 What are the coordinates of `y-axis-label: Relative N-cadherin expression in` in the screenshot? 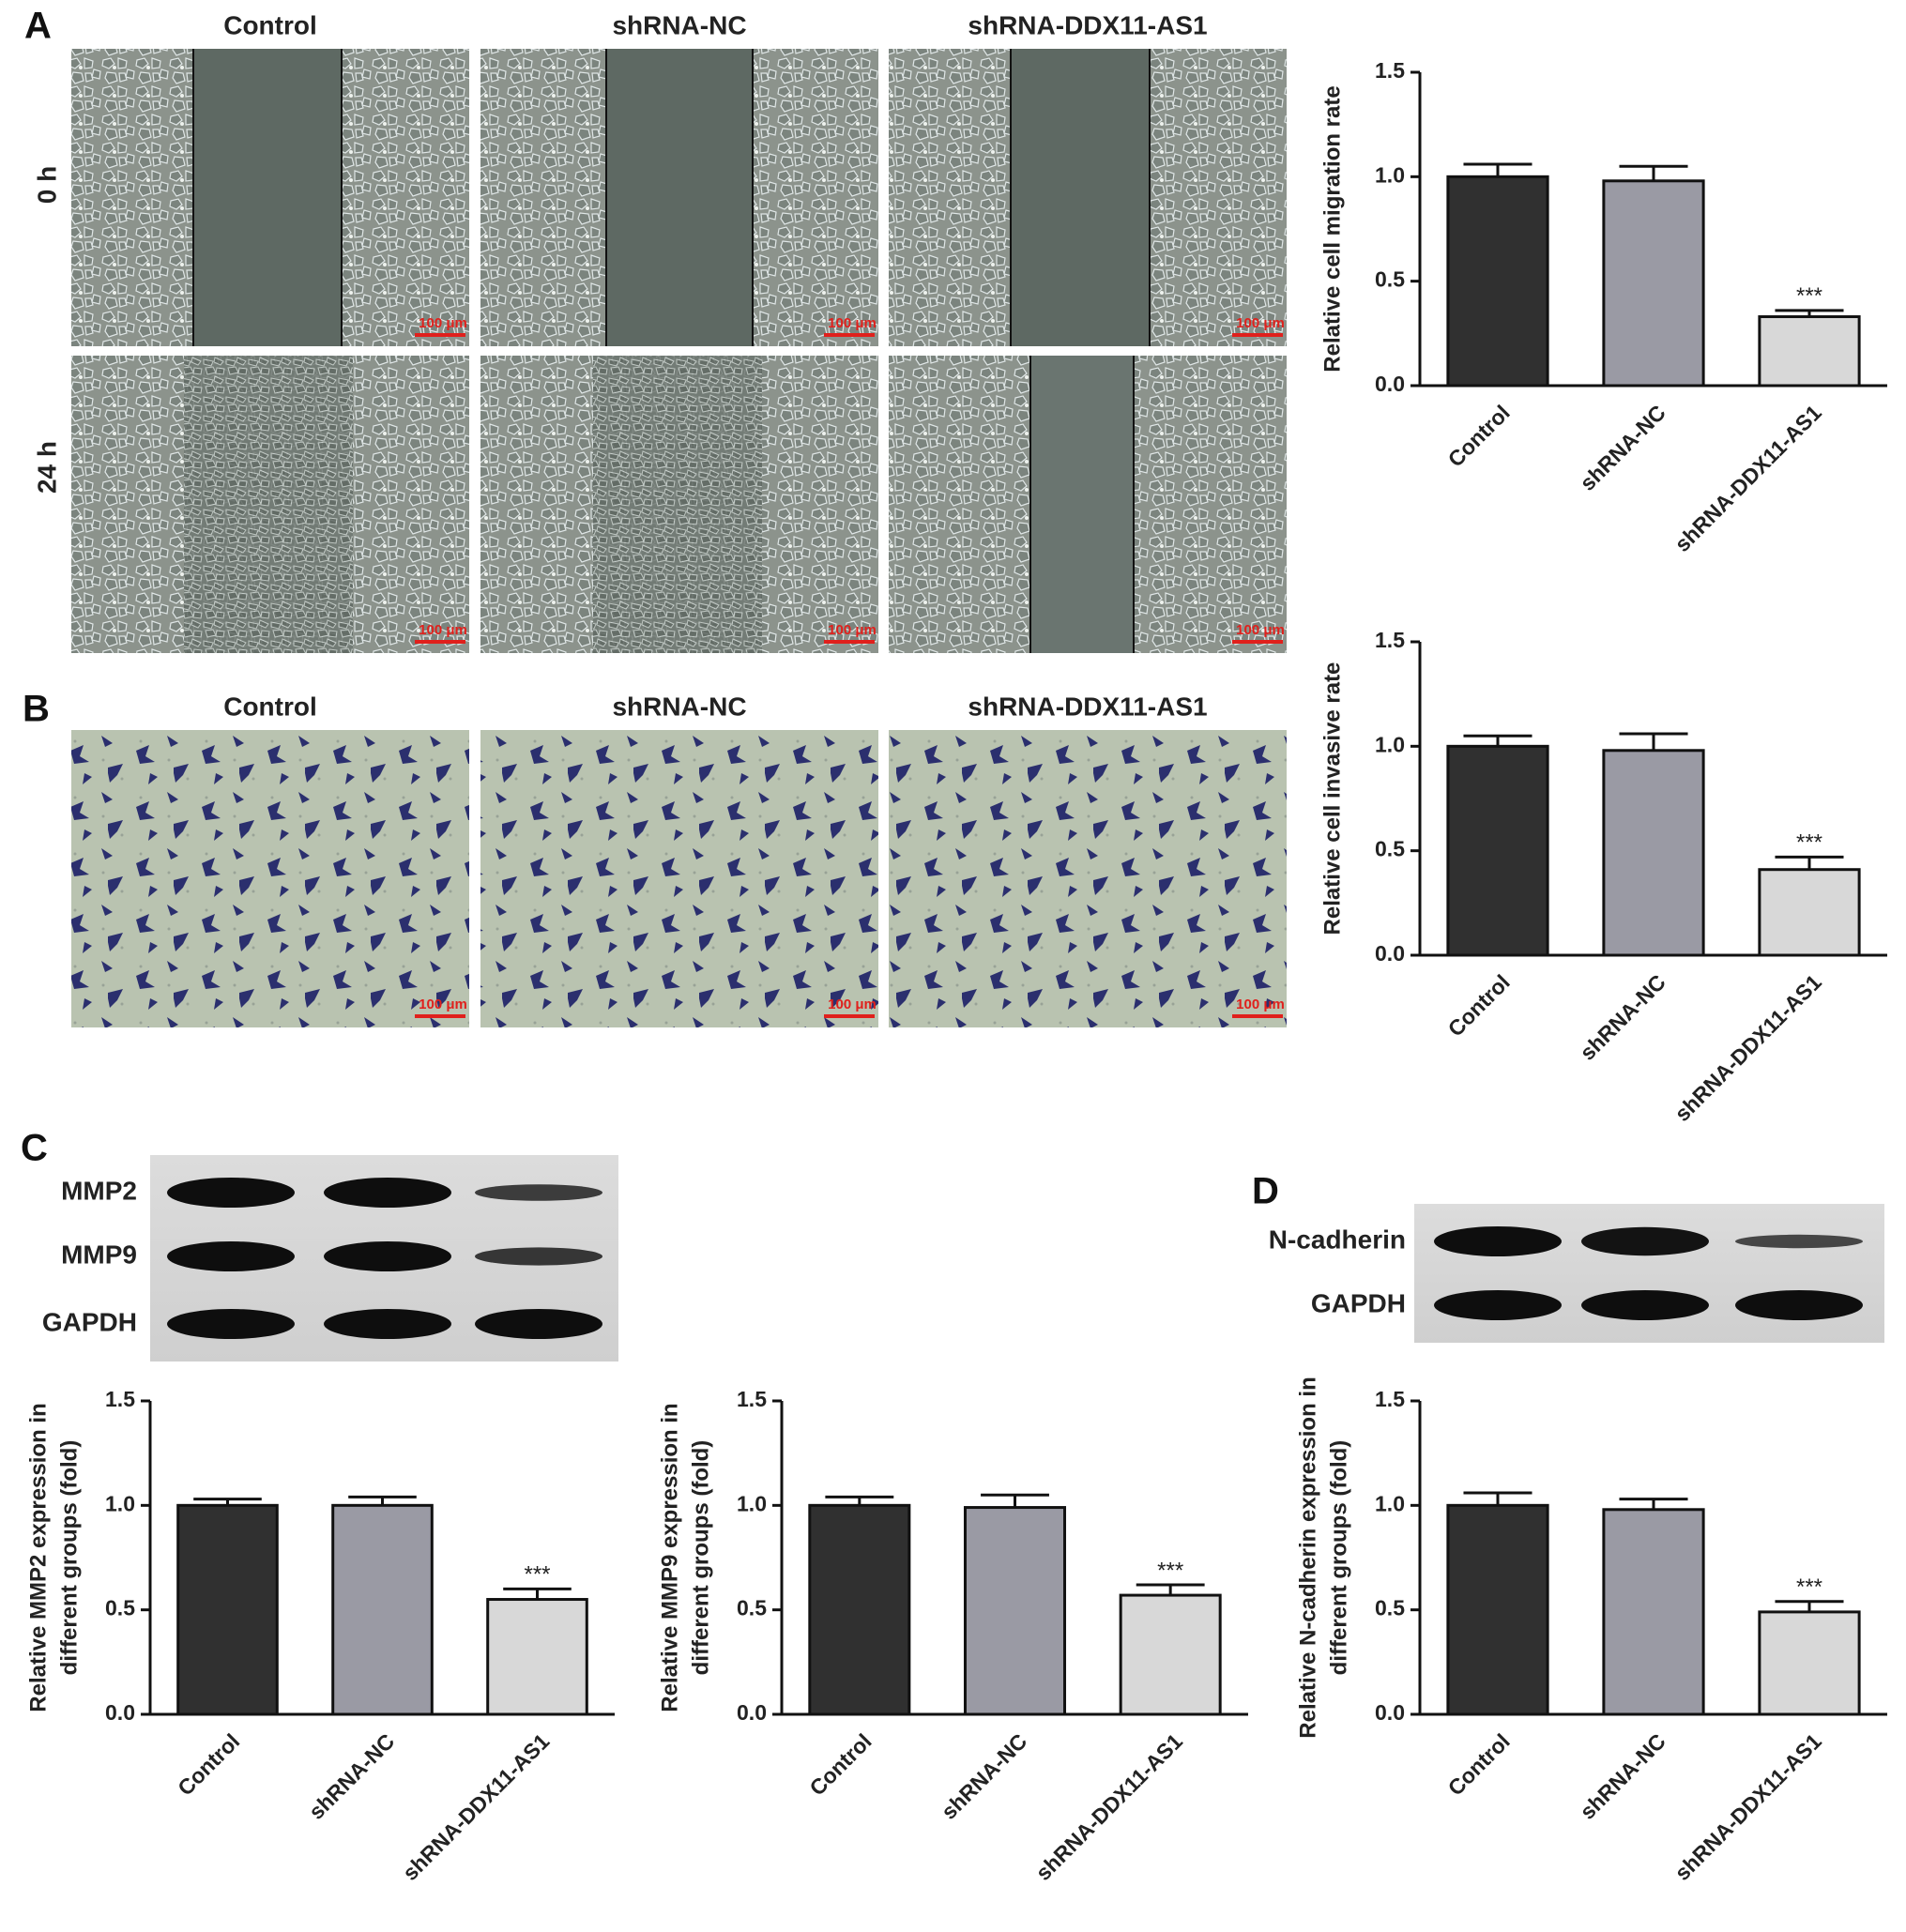 It's located at (1307, 1557).